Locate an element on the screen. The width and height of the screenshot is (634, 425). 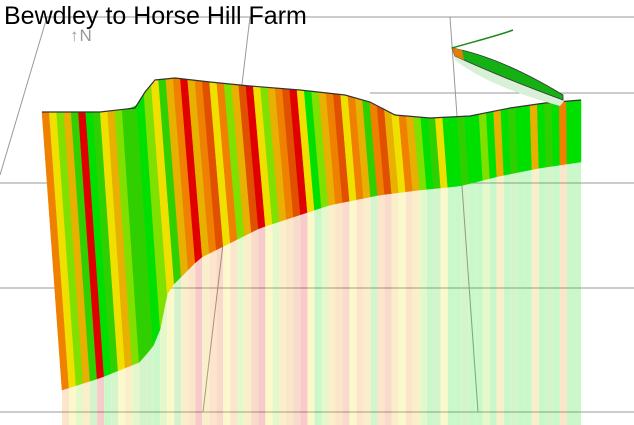
route-start-segment is located at coordinates (458, 54).